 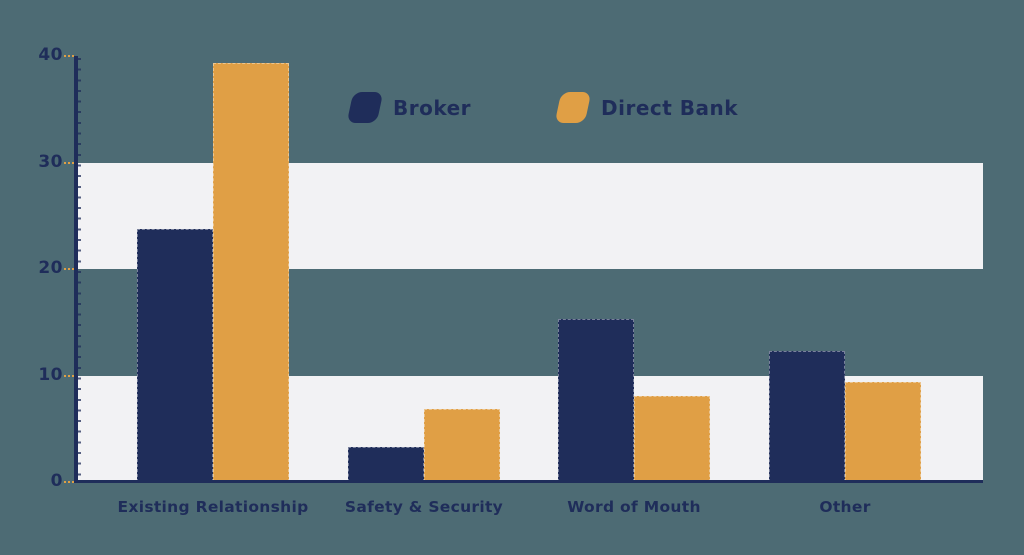 What do you see at coordinates (50, 161) in the screenshot?
I see `y-axis-label-30: 30` at bounding box center [50, 161].